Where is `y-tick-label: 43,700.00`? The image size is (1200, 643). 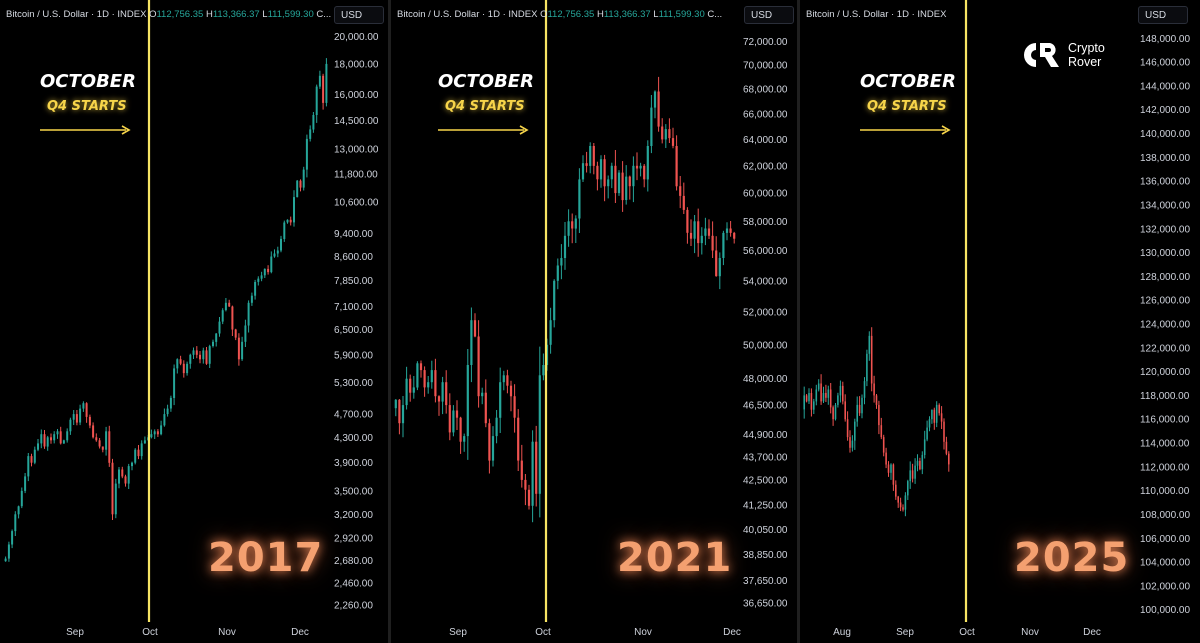 y-tick-label: 43,700.00 is located at coordinates (765, 457).